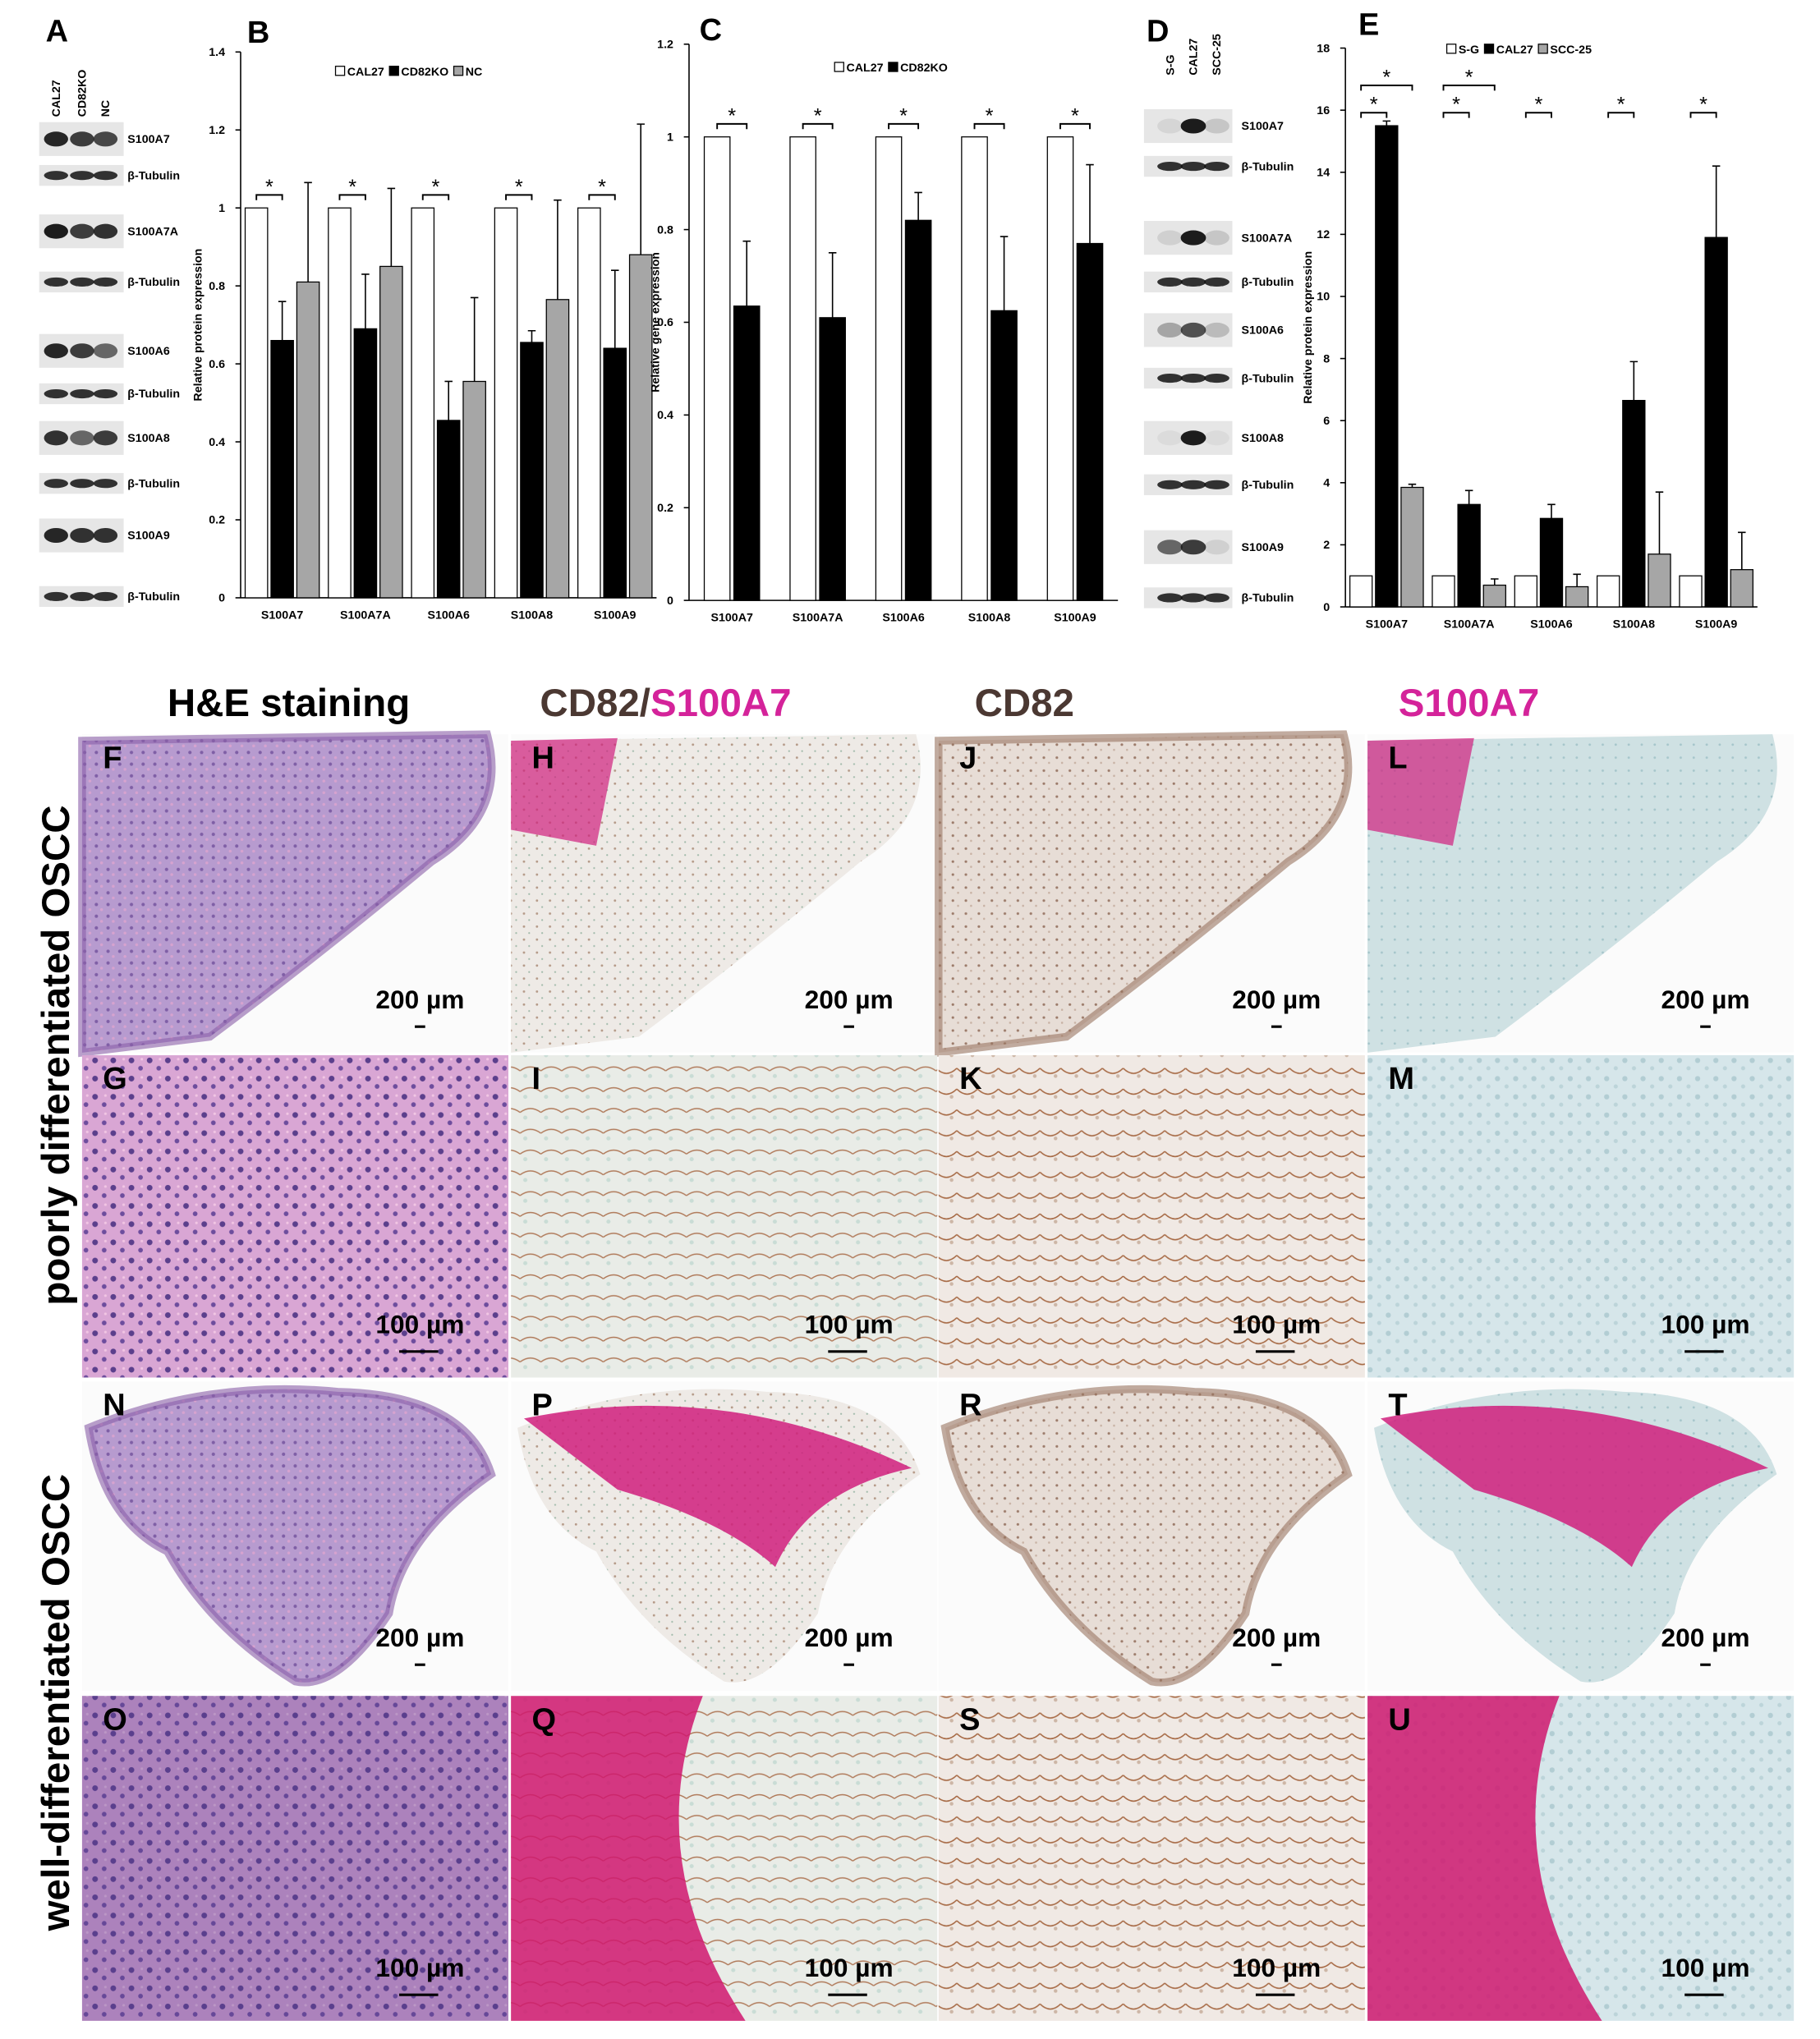  Describe the element at coordinates (542, 758) in the screenshot. I see `panel-letter: H` at that location.